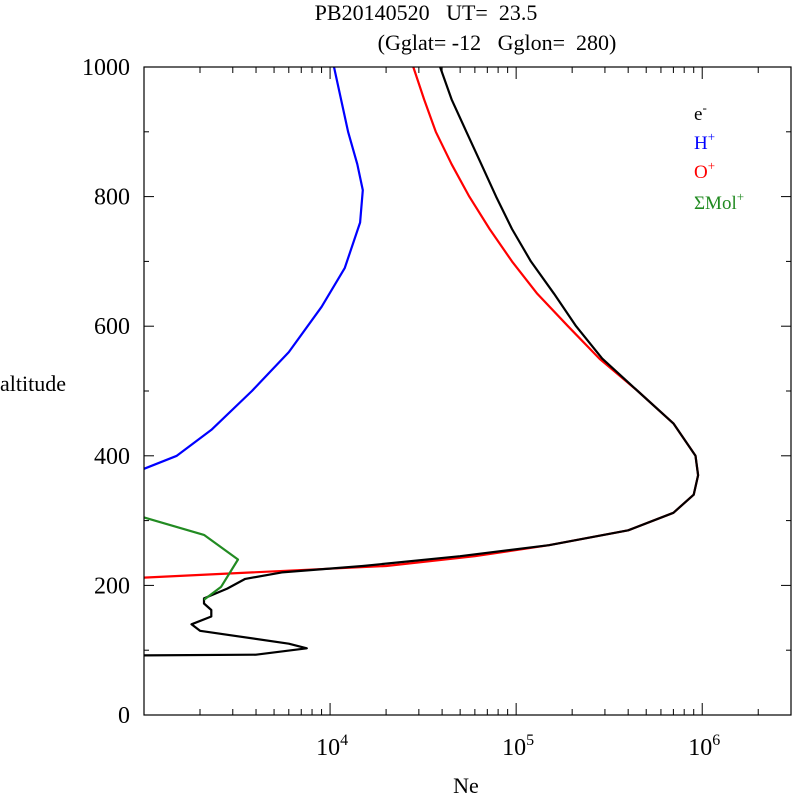 The image size is (792, 796). Describe the element at coordinates (426, 12) in the screenshot. I see `chart-title-line1: PB20140520 UT= 23.5` at that location.